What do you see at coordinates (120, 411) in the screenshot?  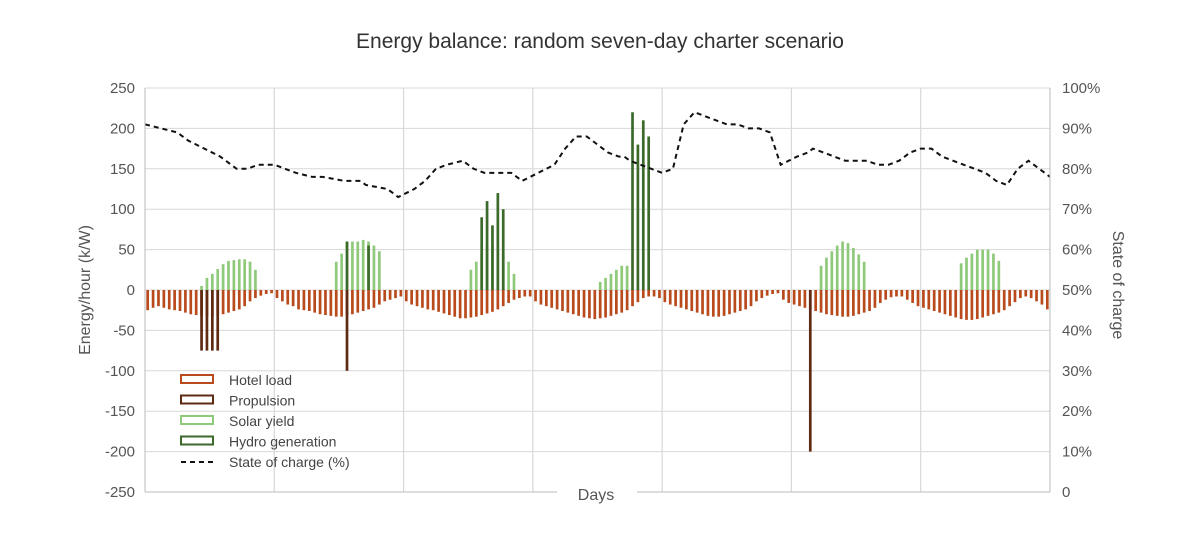 I see `y-tick-label: -150` at bounding box center [120, 411].